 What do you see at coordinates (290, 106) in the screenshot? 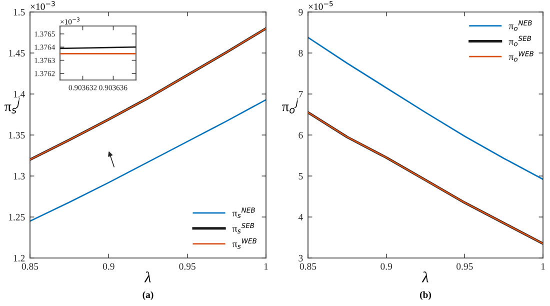
I see `y-axis-title: π$_{o}$$^{j}$` at bounding box center [290, 106].